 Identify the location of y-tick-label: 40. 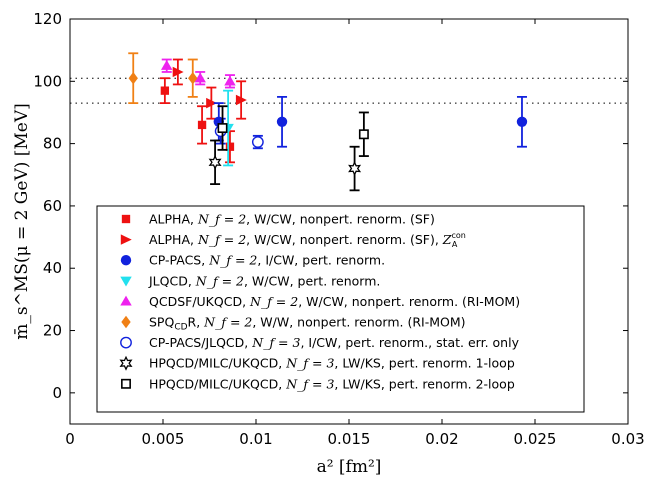
(52, 268).